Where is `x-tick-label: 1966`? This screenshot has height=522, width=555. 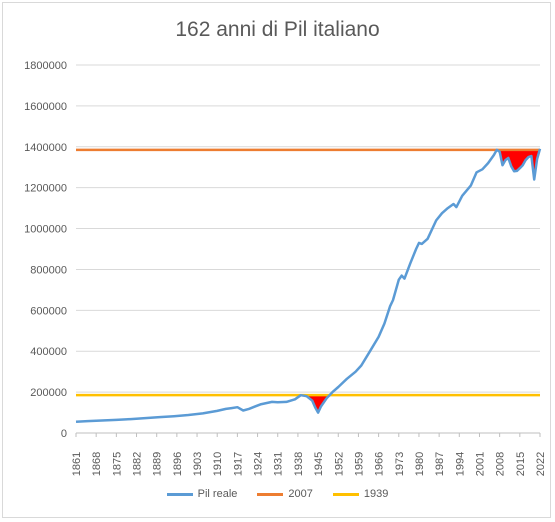
x-tick-label: 1966 is located at coordinates (380, 464).